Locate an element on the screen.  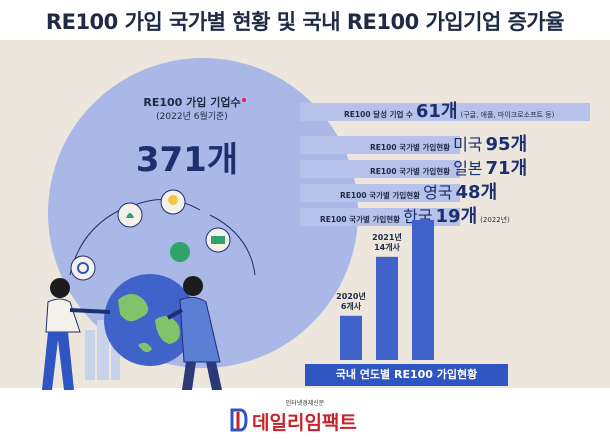
band-row: RE100 달성 기업 수 61개 (구글, 애플, 마이크로소프트 등) is located at coordinates (449, 110).